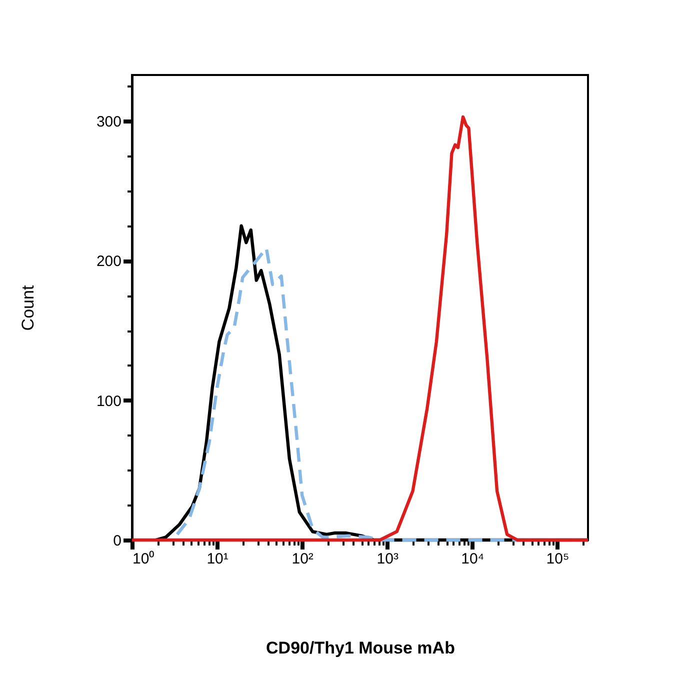 Image resolution: width=700 pixels, height=700 pixels. Describe the element at coordinates (109, 261) in the screenshot. I see `y-tick-label: 200` at that location.